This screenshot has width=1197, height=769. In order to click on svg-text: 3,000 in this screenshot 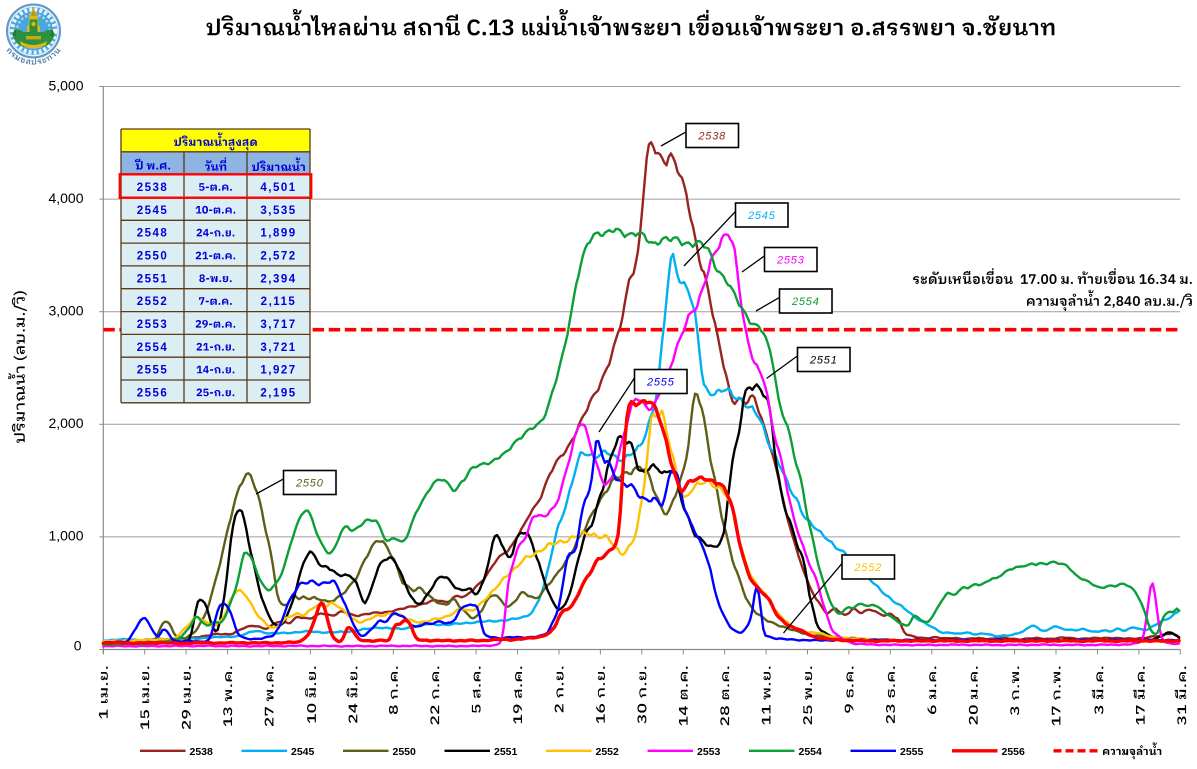, I will do `click(65, 311)`.